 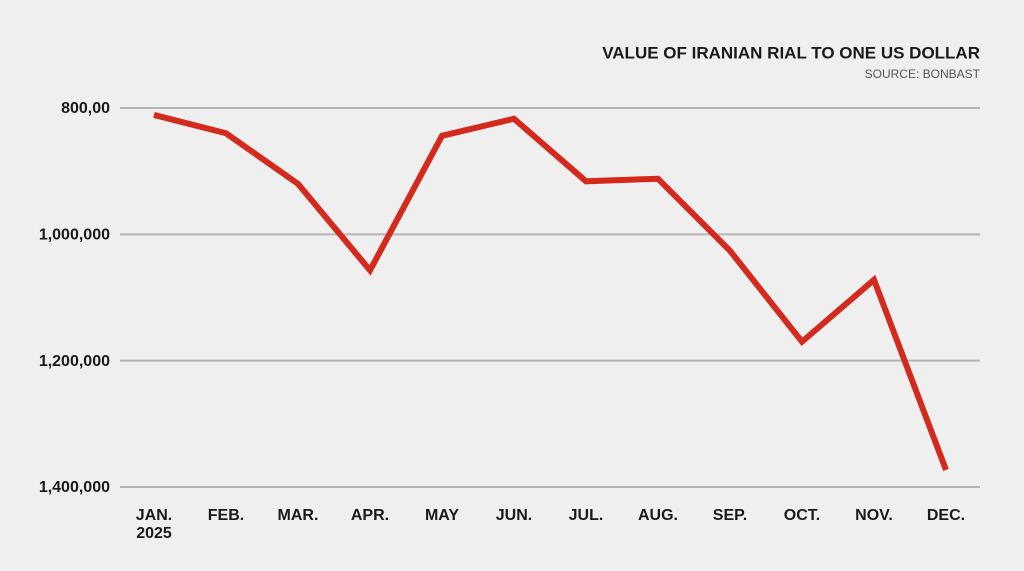 I want to click on x-tick-label: DEC., so click(x=946, y=515).